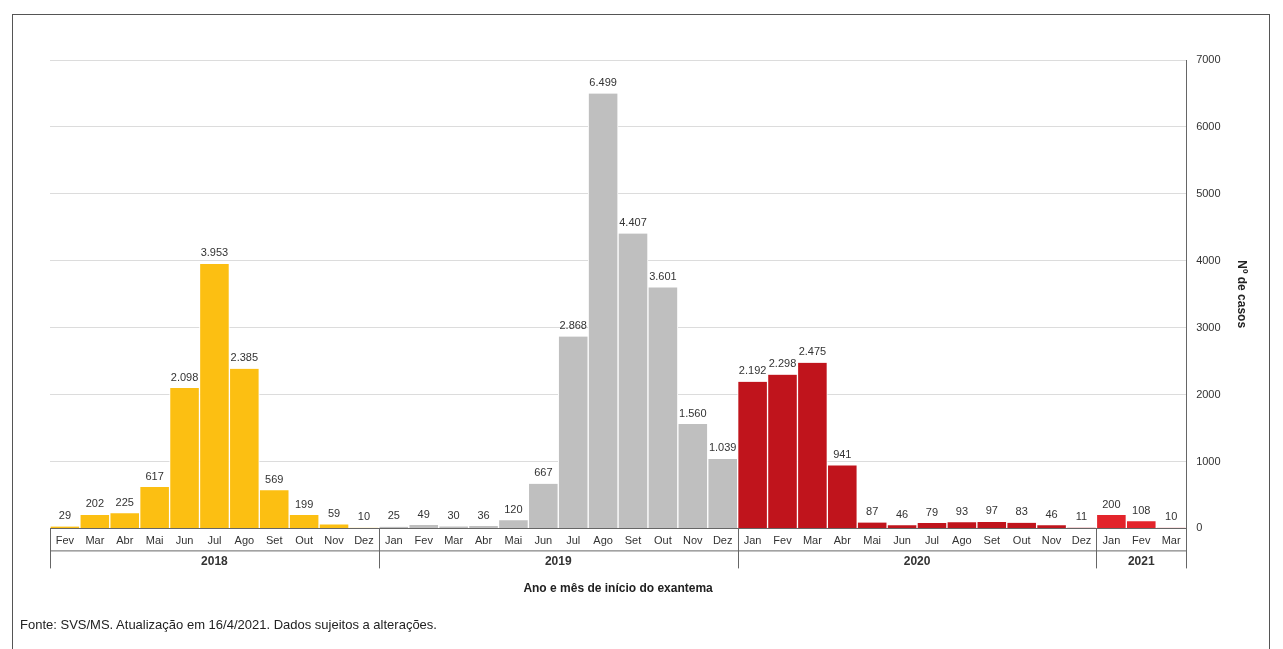 The image size is (1283, 649). What do you see at coordinates (244, 357) in the screenshot?
I see `data-label: 2.385` at bounding box center [244, 357].